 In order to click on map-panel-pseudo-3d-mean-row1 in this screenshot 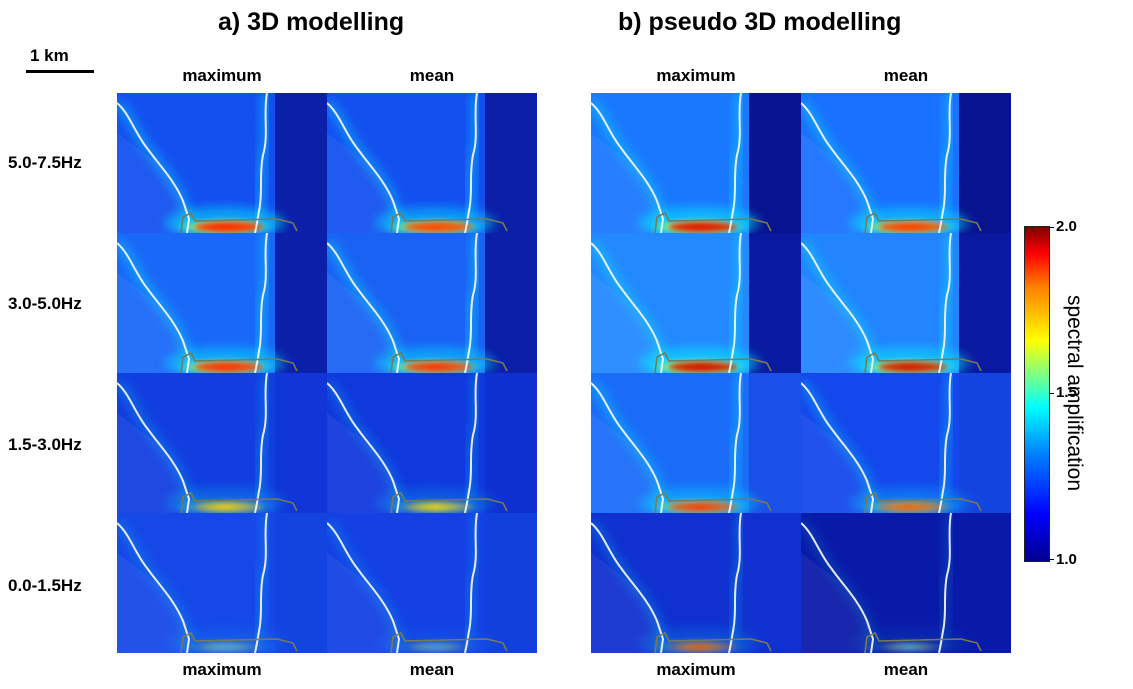, I will do `click(906, 163)`.